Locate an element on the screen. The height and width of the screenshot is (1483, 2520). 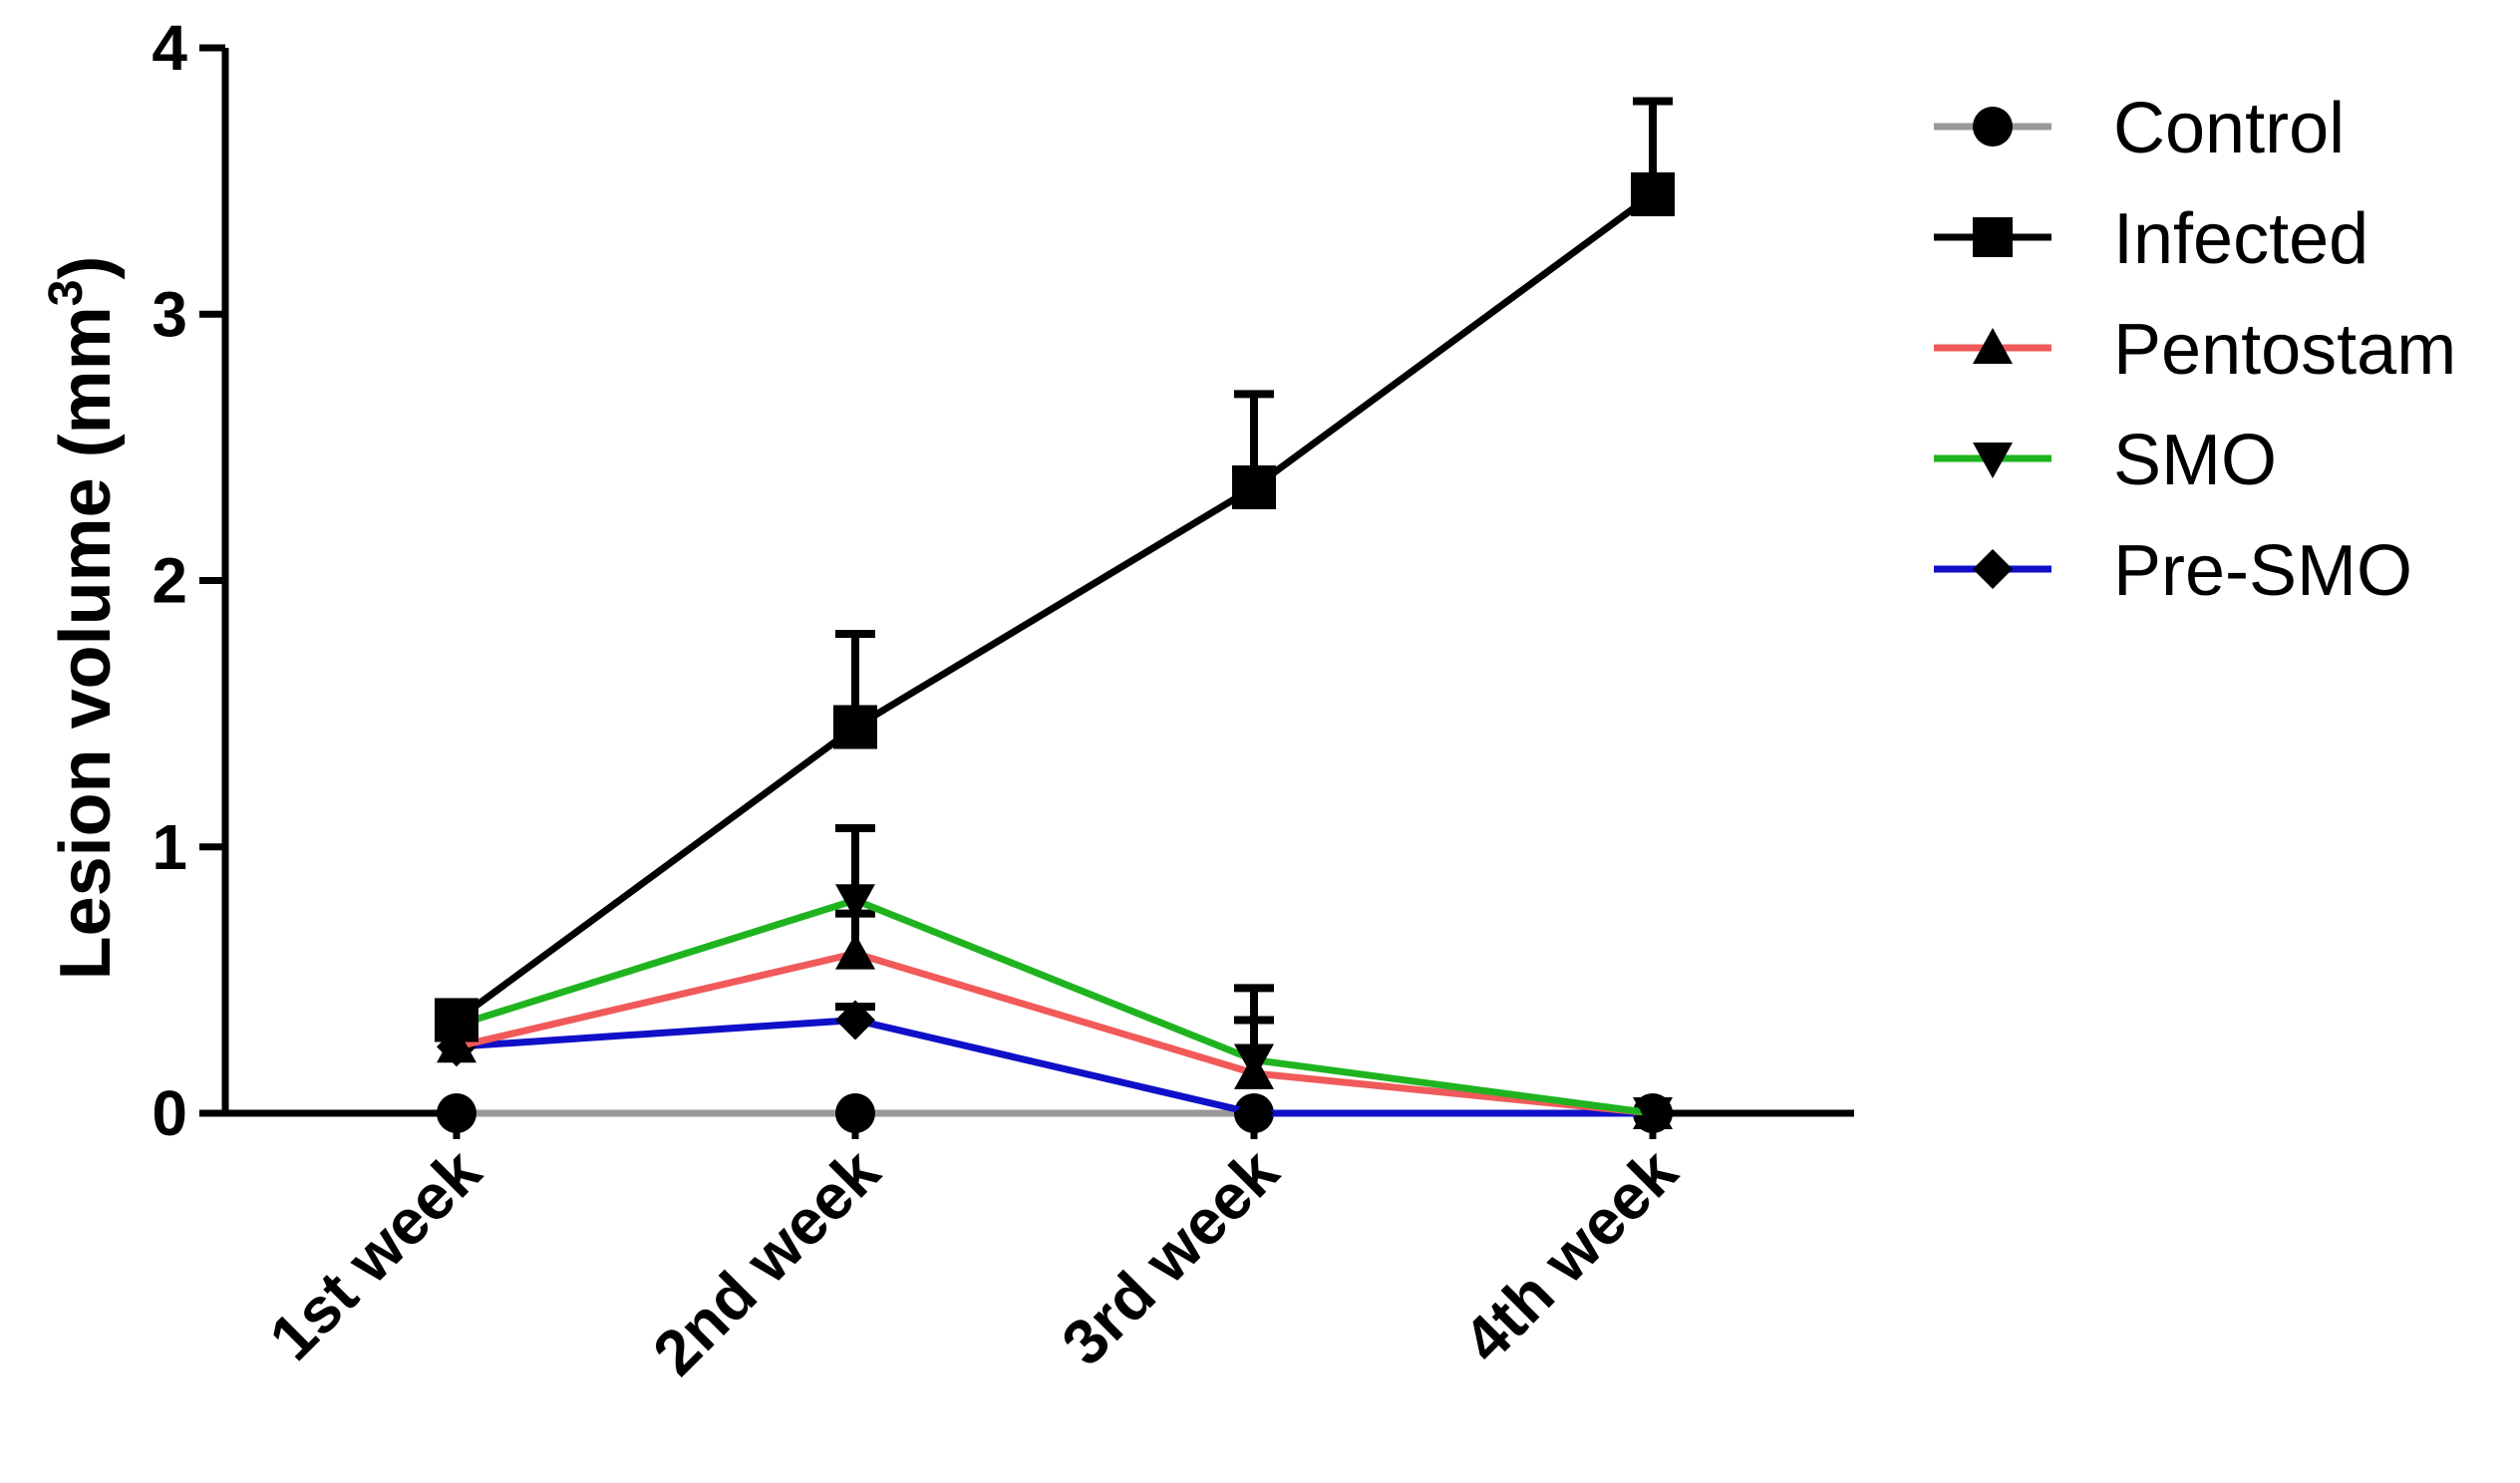
y-tick-label: 0 is located at coordinates (169, 1113).